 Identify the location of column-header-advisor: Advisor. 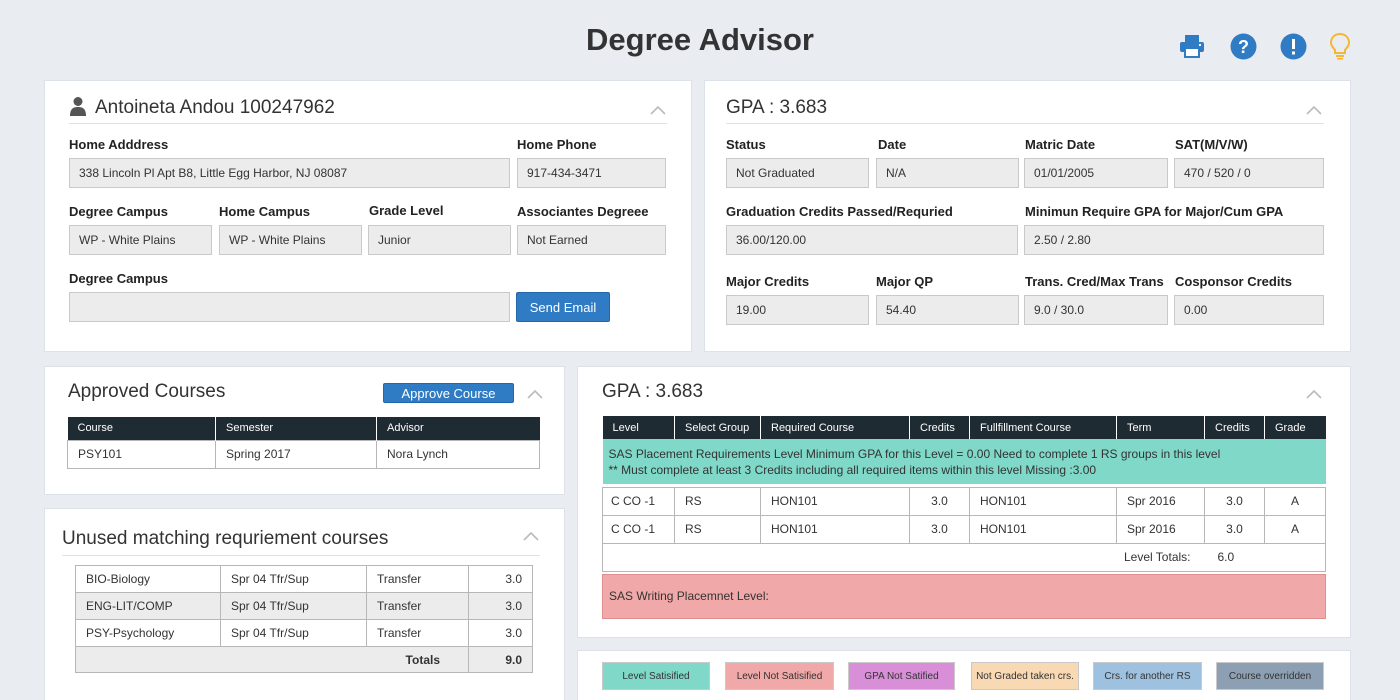
(458, 428).